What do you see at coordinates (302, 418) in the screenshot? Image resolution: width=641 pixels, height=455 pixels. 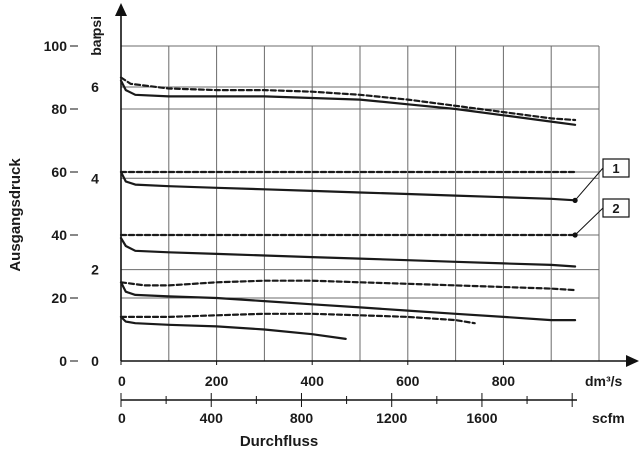 I see `x-tick-label-secondary: 800` at bounding box center [302, 418].